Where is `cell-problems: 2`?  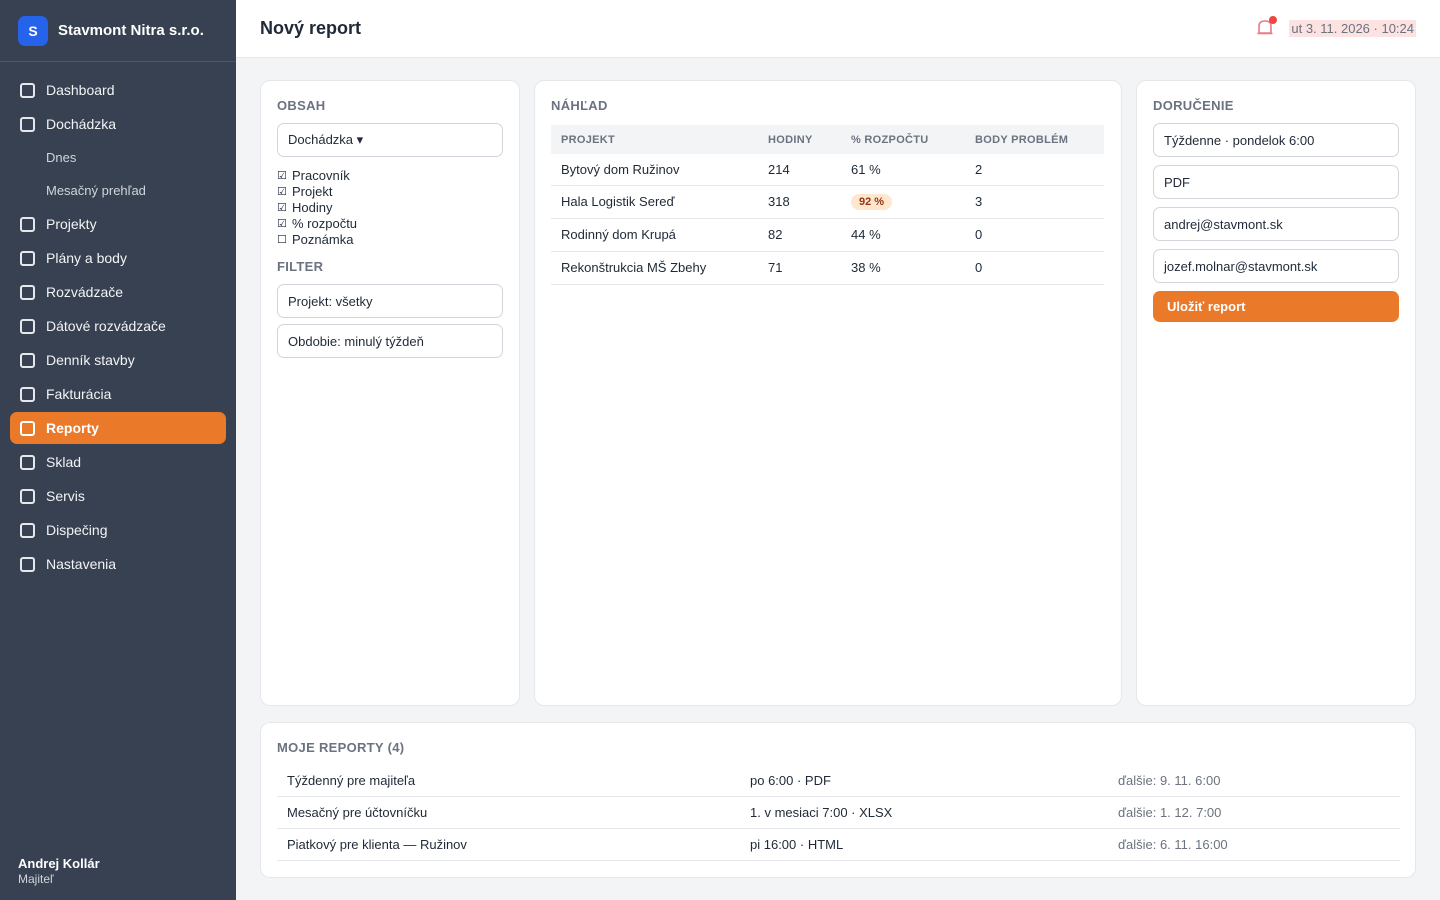 cell-problems: 2 is located at coordinates (1034, 170).